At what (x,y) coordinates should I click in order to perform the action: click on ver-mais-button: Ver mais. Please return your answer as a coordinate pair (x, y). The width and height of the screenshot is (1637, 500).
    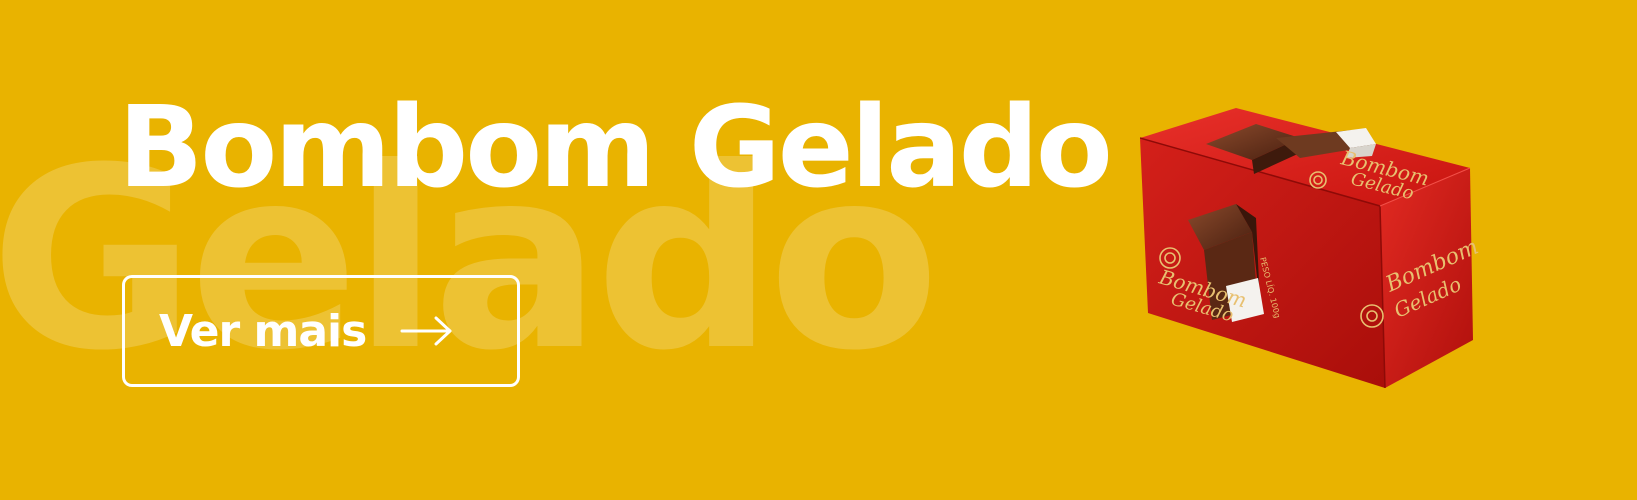
    Looking at the image, I should click on (321, 331).